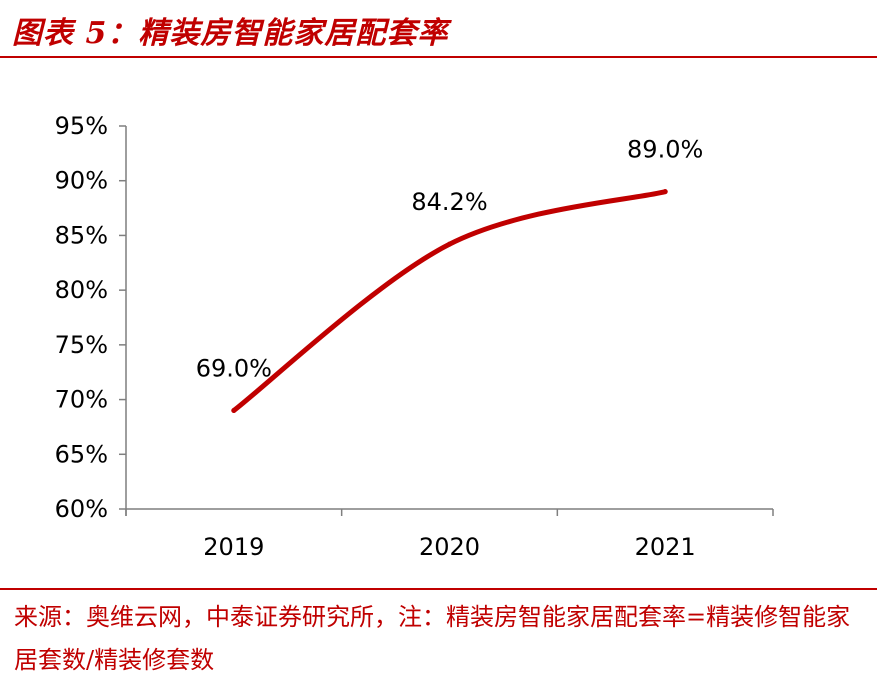 The image size is (877, 687). What do you see at coordinates (665, 150) in the screenshot?
I see `data-label: 89.0%` at bounding box center [665, 150].